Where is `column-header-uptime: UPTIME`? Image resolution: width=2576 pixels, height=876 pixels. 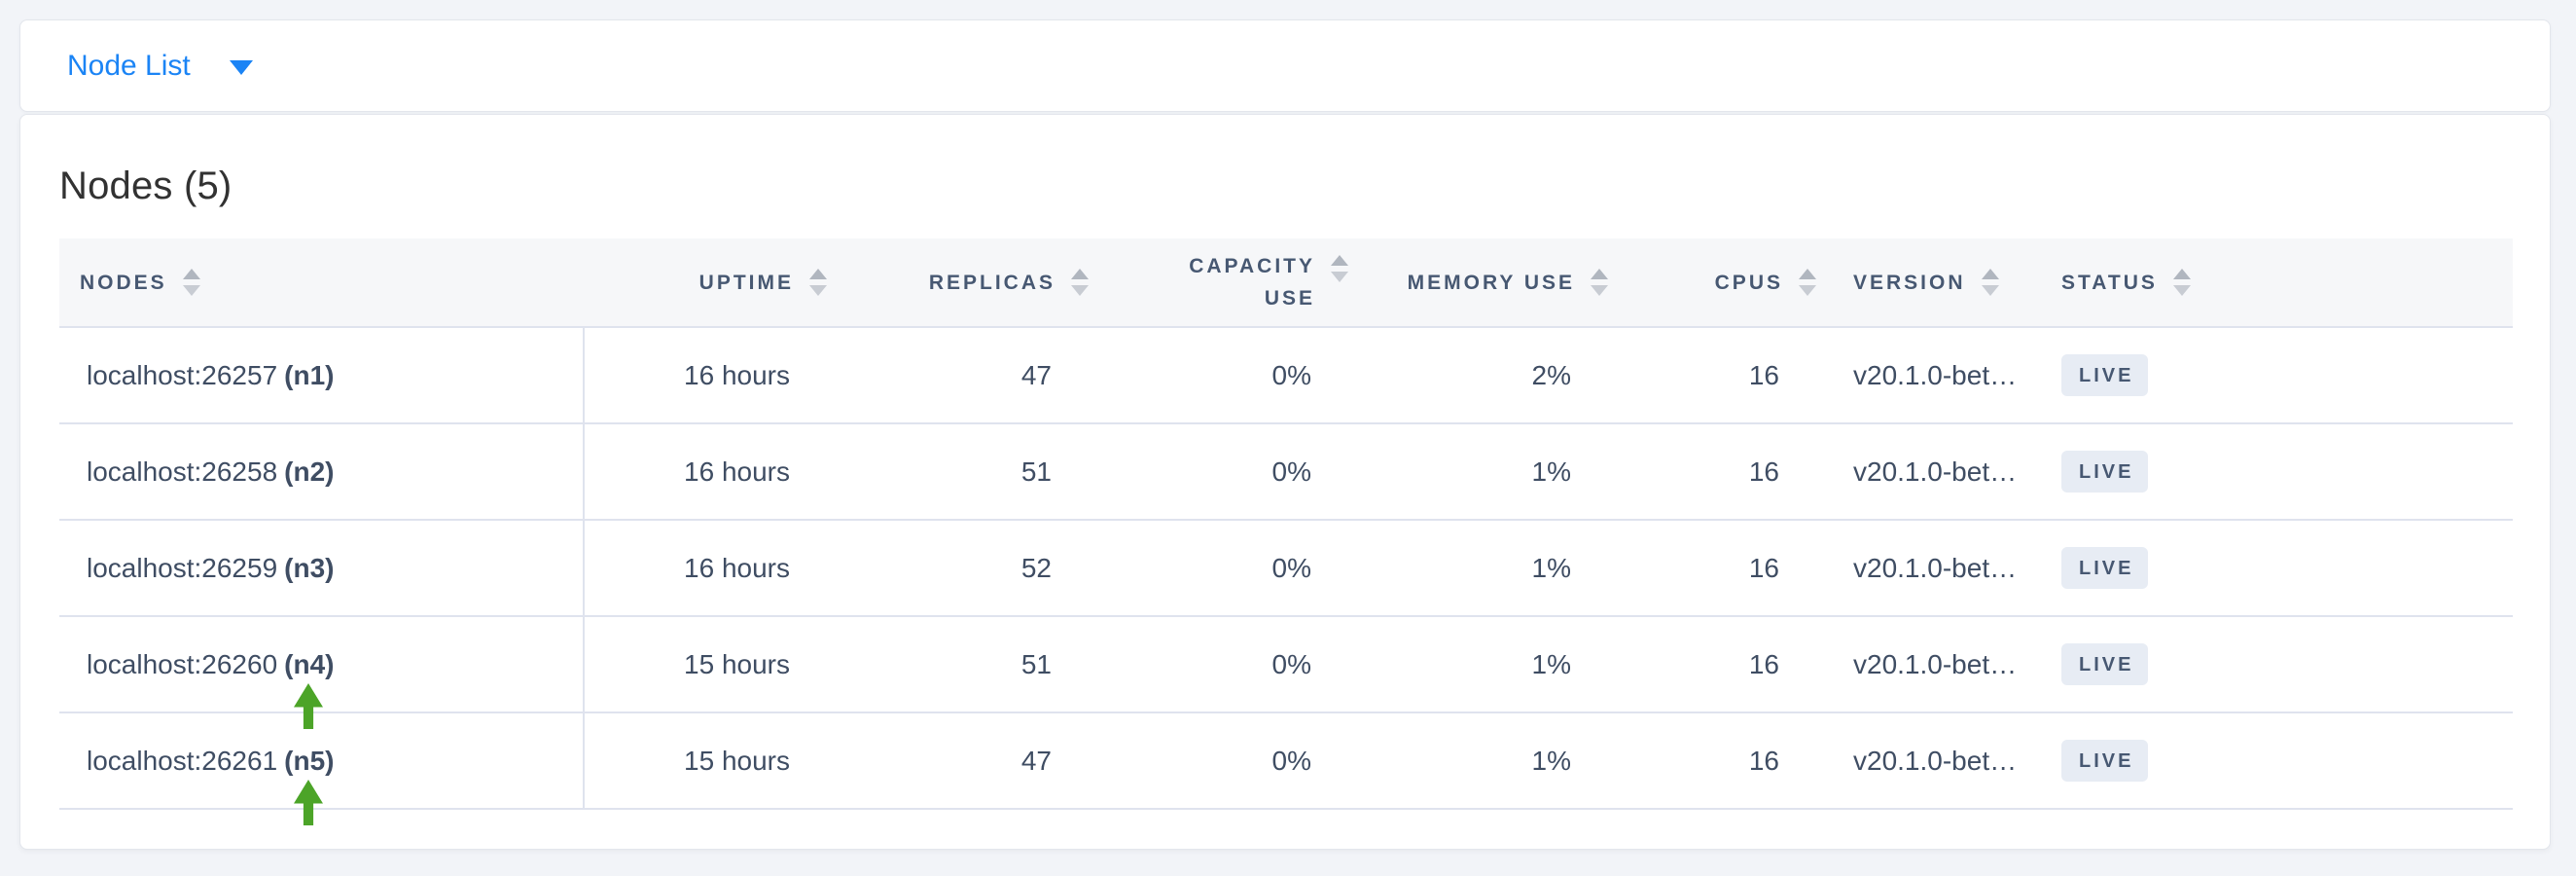
column-header-uptime: UPTIME is located at coordinates (708, 282).